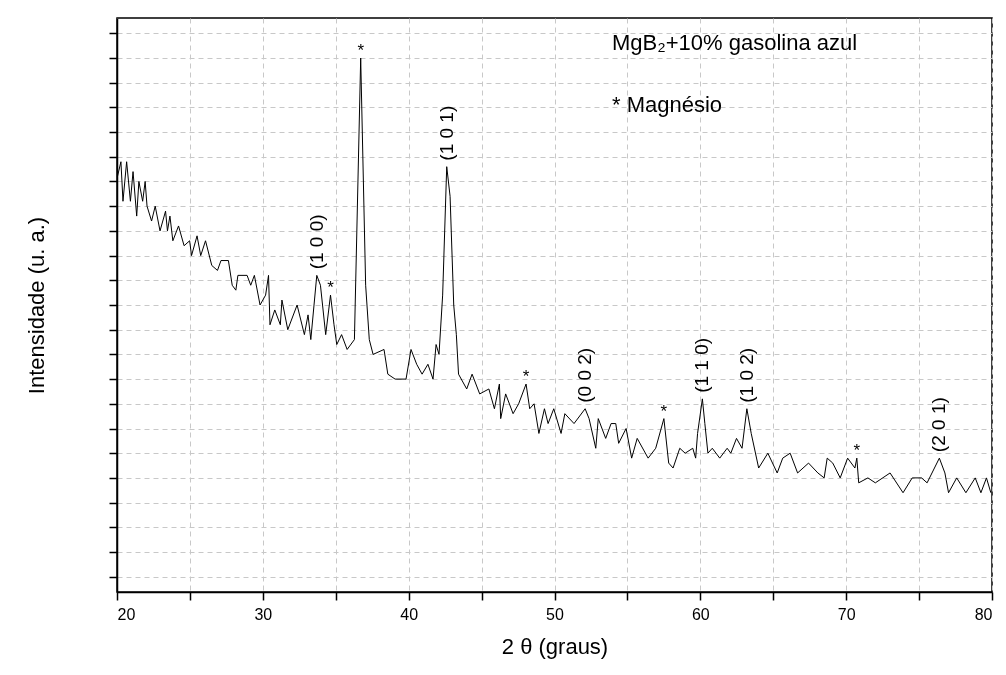  I want to click on x-tick-label: 70, so click(846, 614).